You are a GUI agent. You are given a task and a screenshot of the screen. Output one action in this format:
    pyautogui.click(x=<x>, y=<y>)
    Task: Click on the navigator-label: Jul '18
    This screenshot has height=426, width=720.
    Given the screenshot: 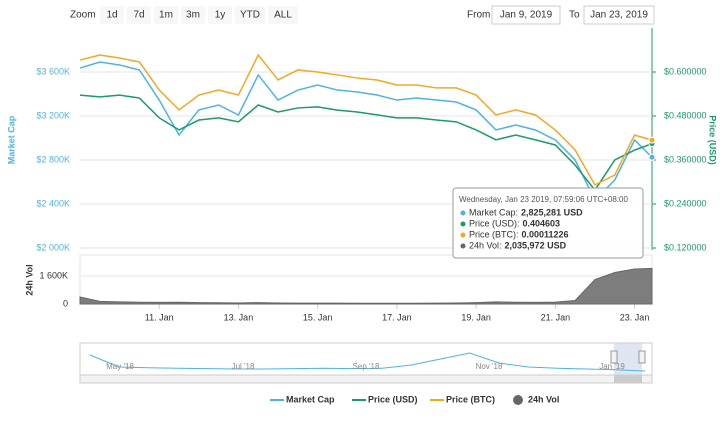 What is the action you would take?
    pyautogui.click(x=243, y=366)
    